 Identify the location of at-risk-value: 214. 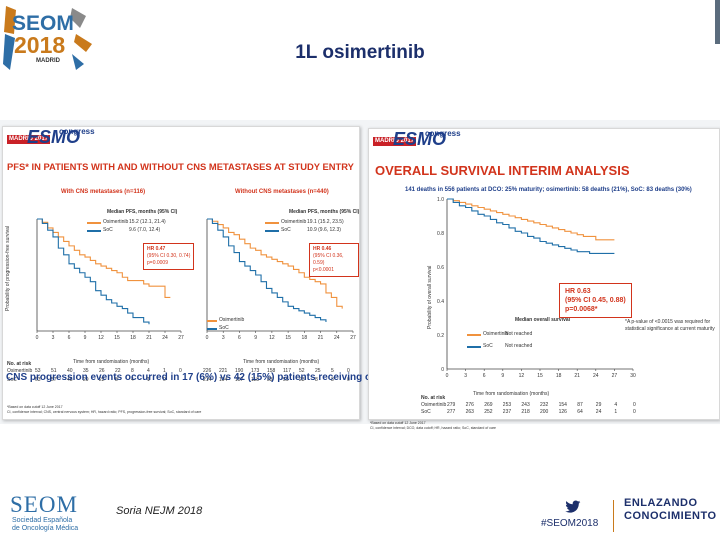
(207, 380).